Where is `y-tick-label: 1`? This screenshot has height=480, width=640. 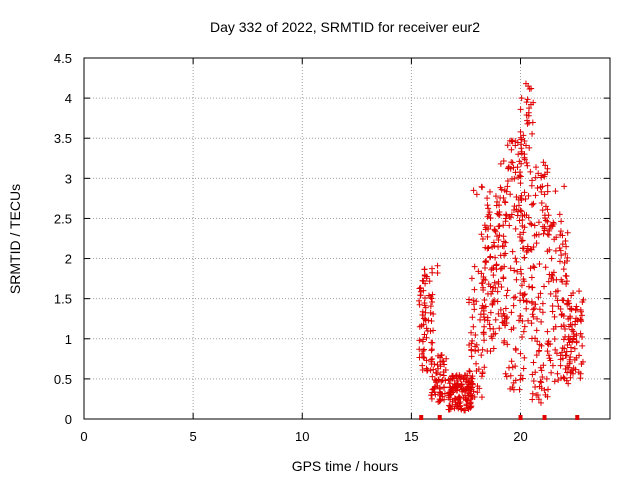
y-tick-label: 1 is located at coordinates (68, 339).